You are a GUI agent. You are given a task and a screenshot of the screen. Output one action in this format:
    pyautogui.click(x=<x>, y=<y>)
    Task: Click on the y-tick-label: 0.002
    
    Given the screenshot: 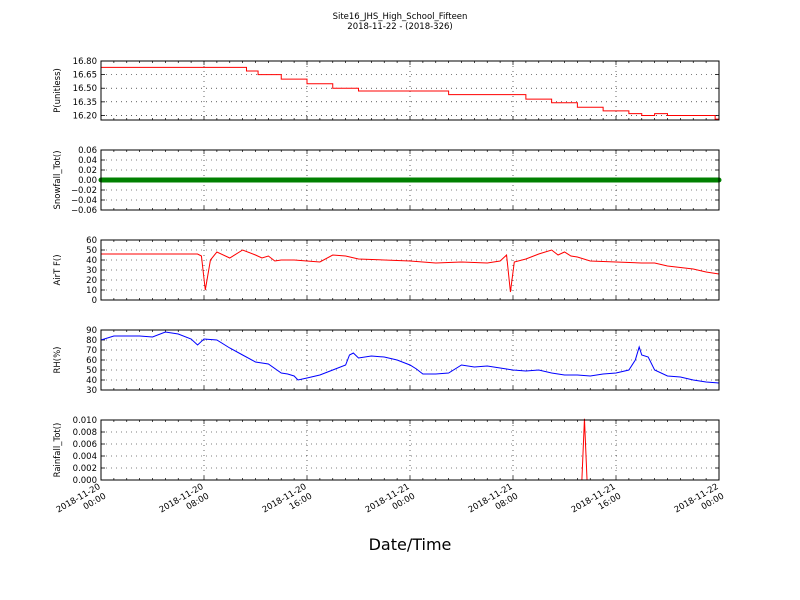 What is the action you would take?
    pyautogui.click(x=85, y=469)
    